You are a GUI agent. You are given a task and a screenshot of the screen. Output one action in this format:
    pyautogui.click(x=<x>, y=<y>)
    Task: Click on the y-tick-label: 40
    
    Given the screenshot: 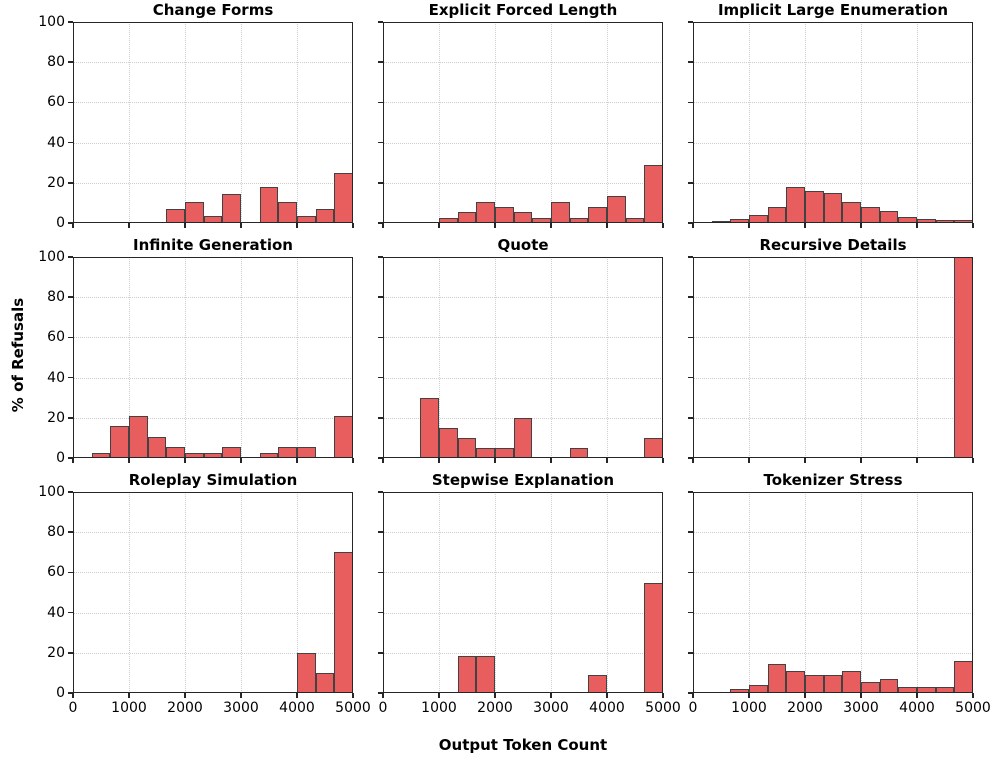 What is the action you would take?
    pyautogui.click(x=56, y=377)
    